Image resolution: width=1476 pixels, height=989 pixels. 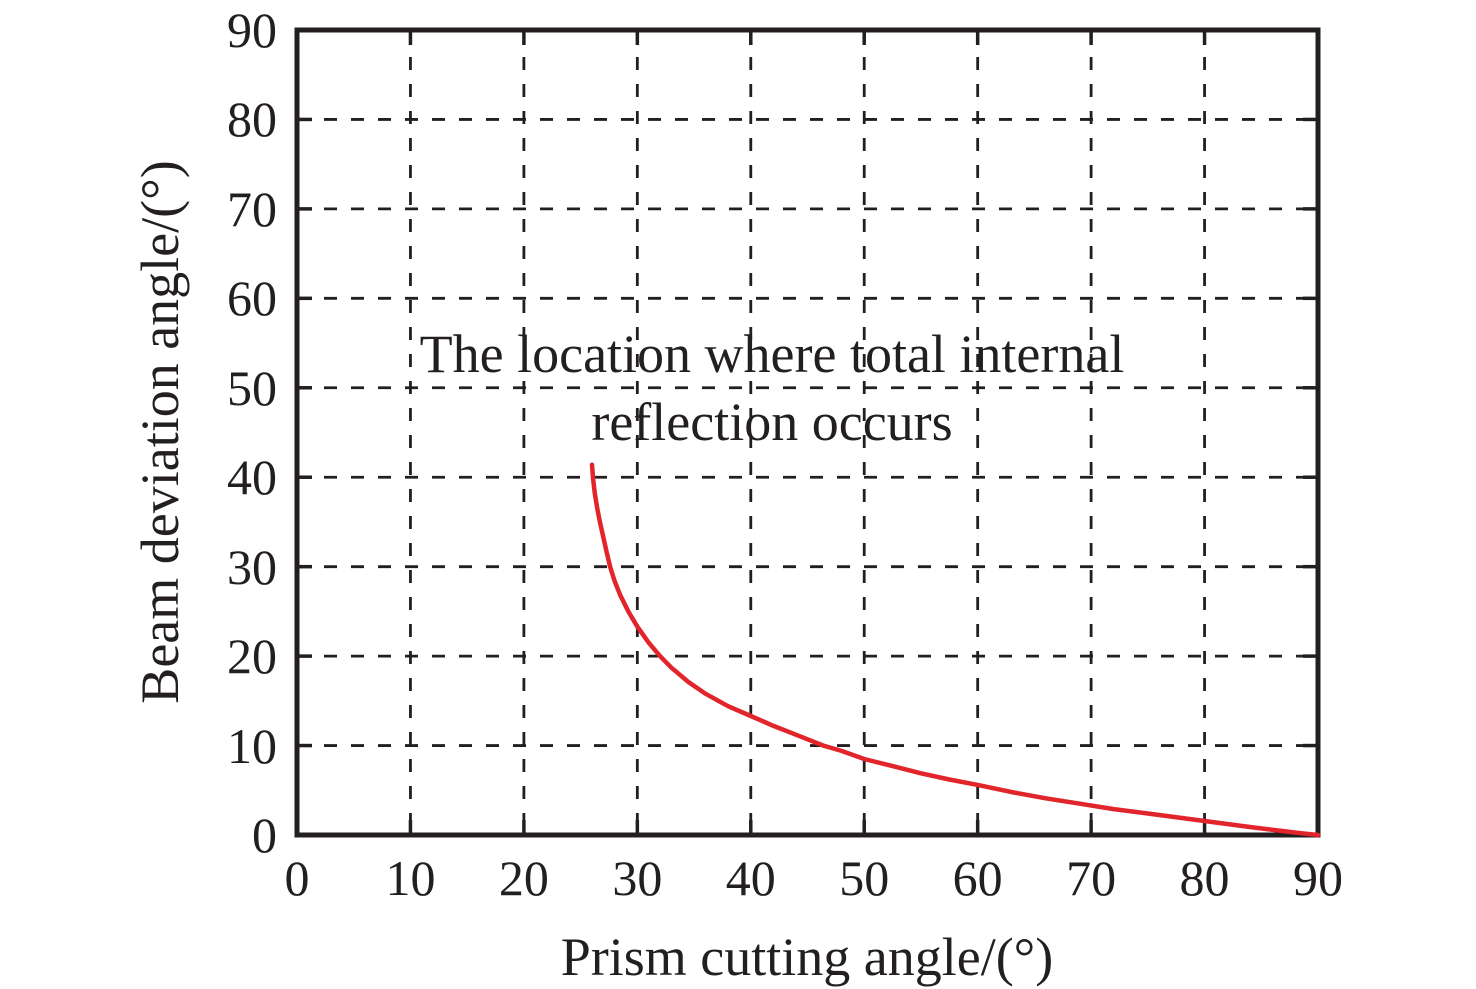 I want to click on x-tick-label-50: 50, so click(x=864, y=878).